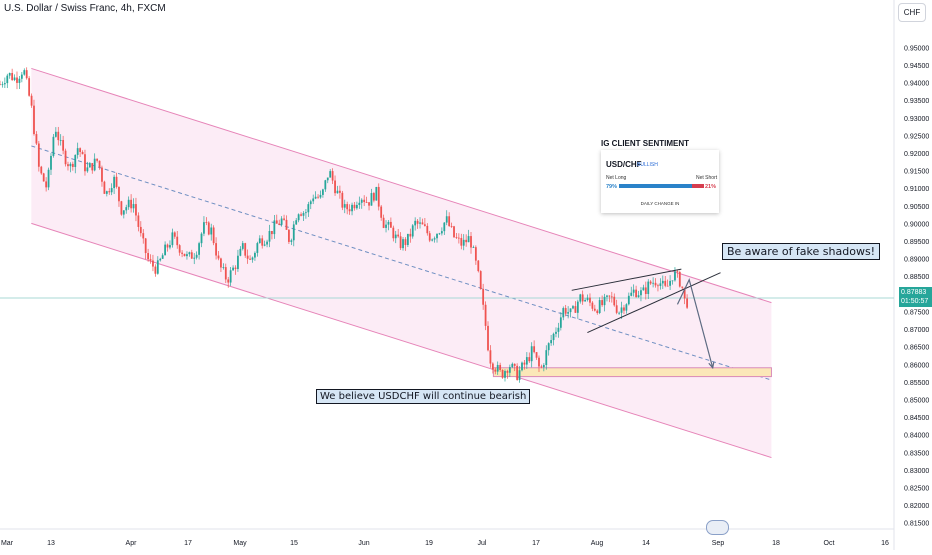 Image resolution: width=932 pixels, height=555 pixels. What do you see at coordinates (916, 506) in the screenshot?
I see `price-tick-label: 0.82000` at bounding box center [916, 506].